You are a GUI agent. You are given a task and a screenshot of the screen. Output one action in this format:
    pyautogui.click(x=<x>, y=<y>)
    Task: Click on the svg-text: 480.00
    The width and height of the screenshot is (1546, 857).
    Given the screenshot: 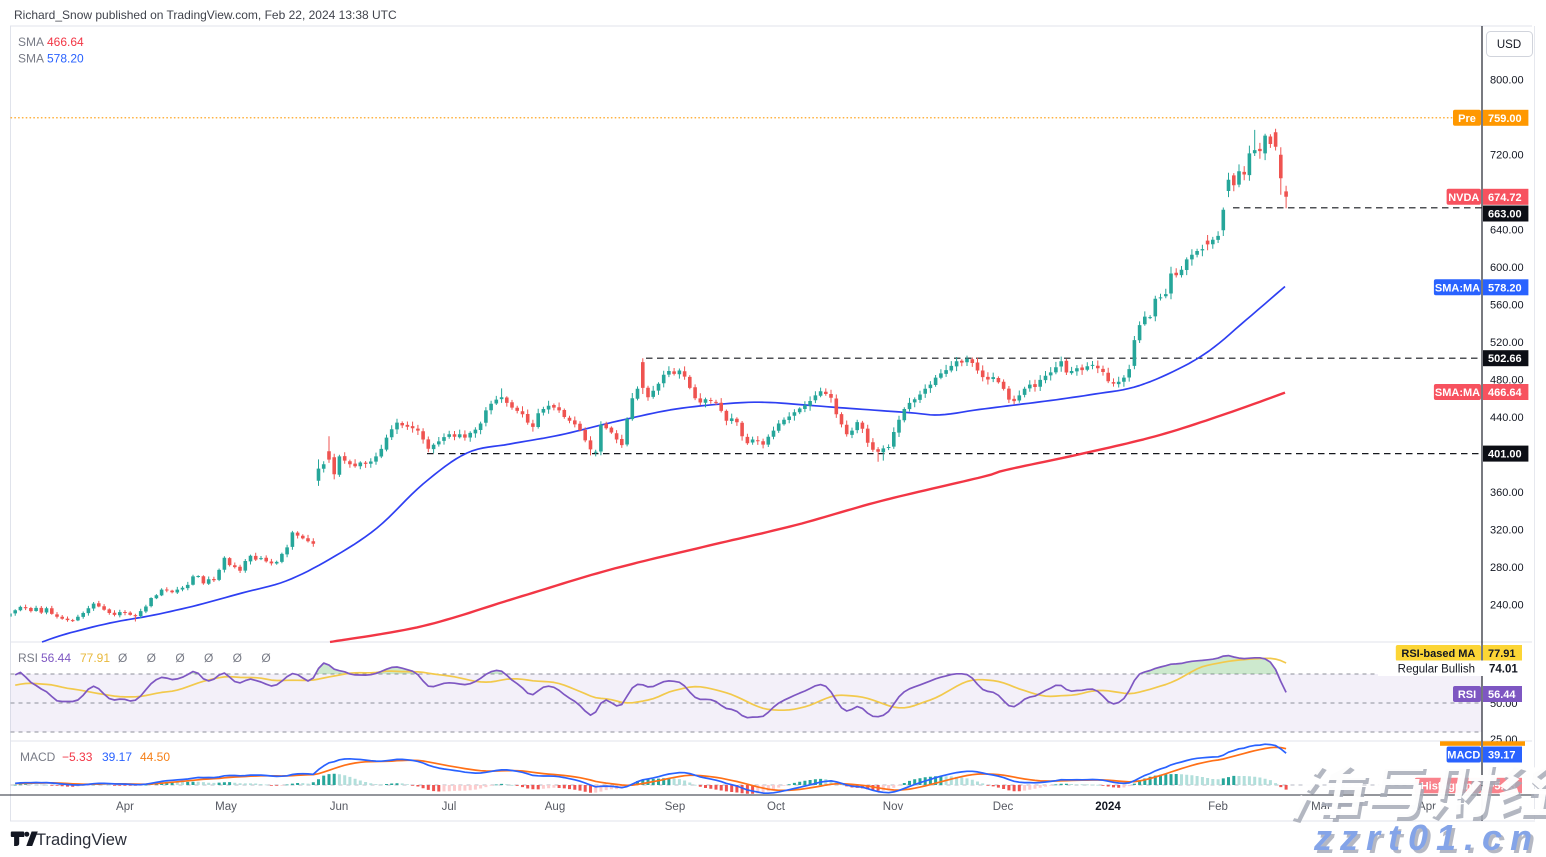 What is the action you would take?
    pyautogui.click(x=1507, y=381)
    